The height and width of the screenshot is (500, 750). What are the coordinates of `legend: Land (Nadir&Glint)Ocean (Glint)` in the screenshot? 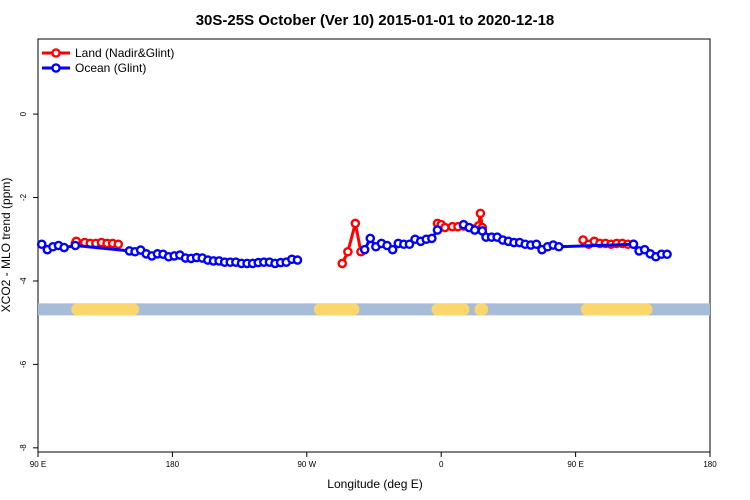 It's located at (108, 60).